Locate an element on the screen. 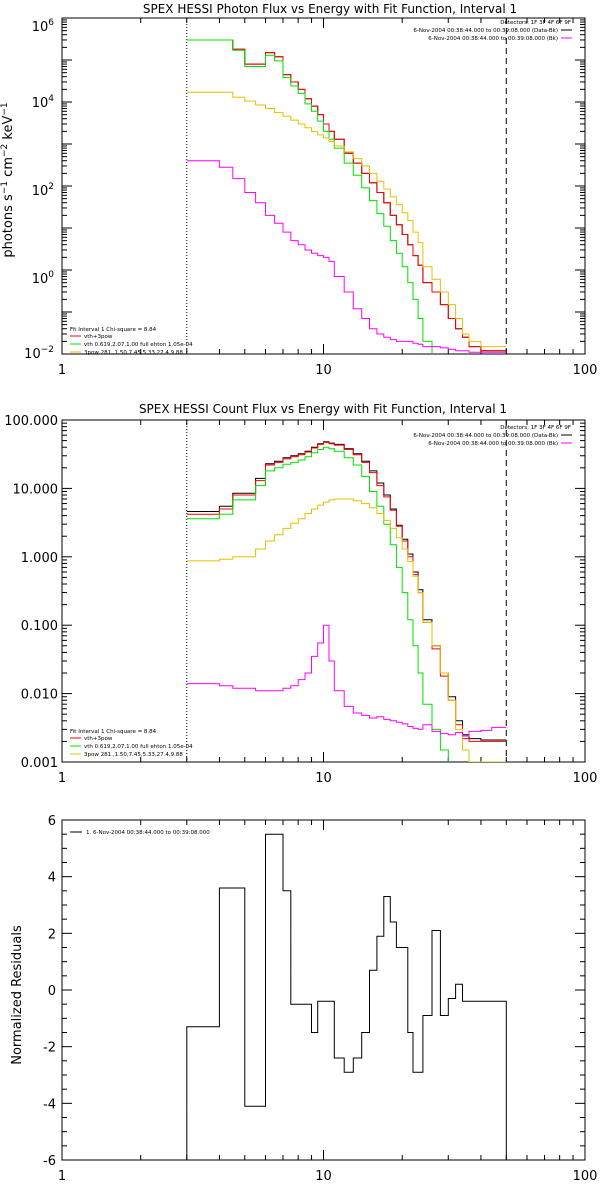  svg-text: photons s−1 cm−2 keV−1 is located at coordinates (8, 179).